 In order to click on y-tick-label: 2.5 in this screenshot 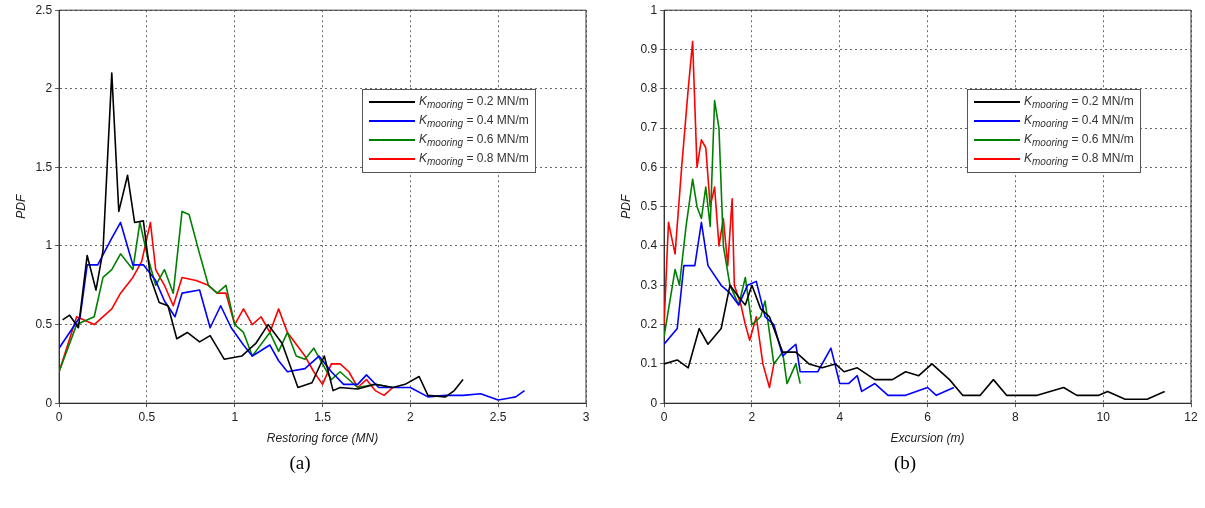, I will do `click(44, 9)`.